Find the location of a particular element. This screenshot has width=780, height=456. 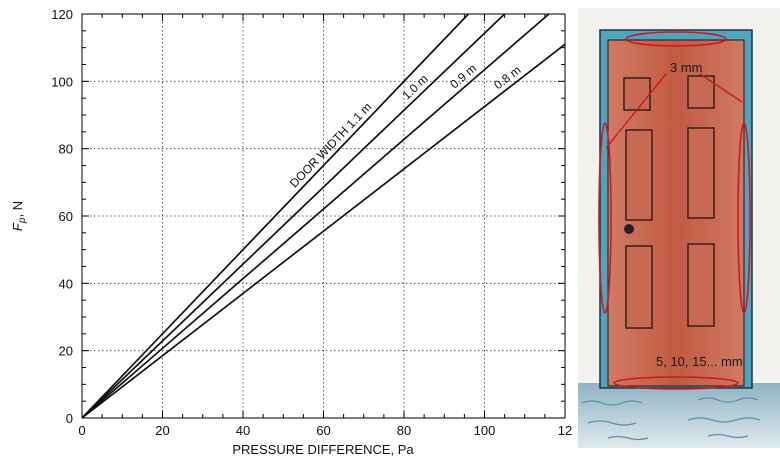

x-tick-label: 80 is located at coordinates (404, 430).